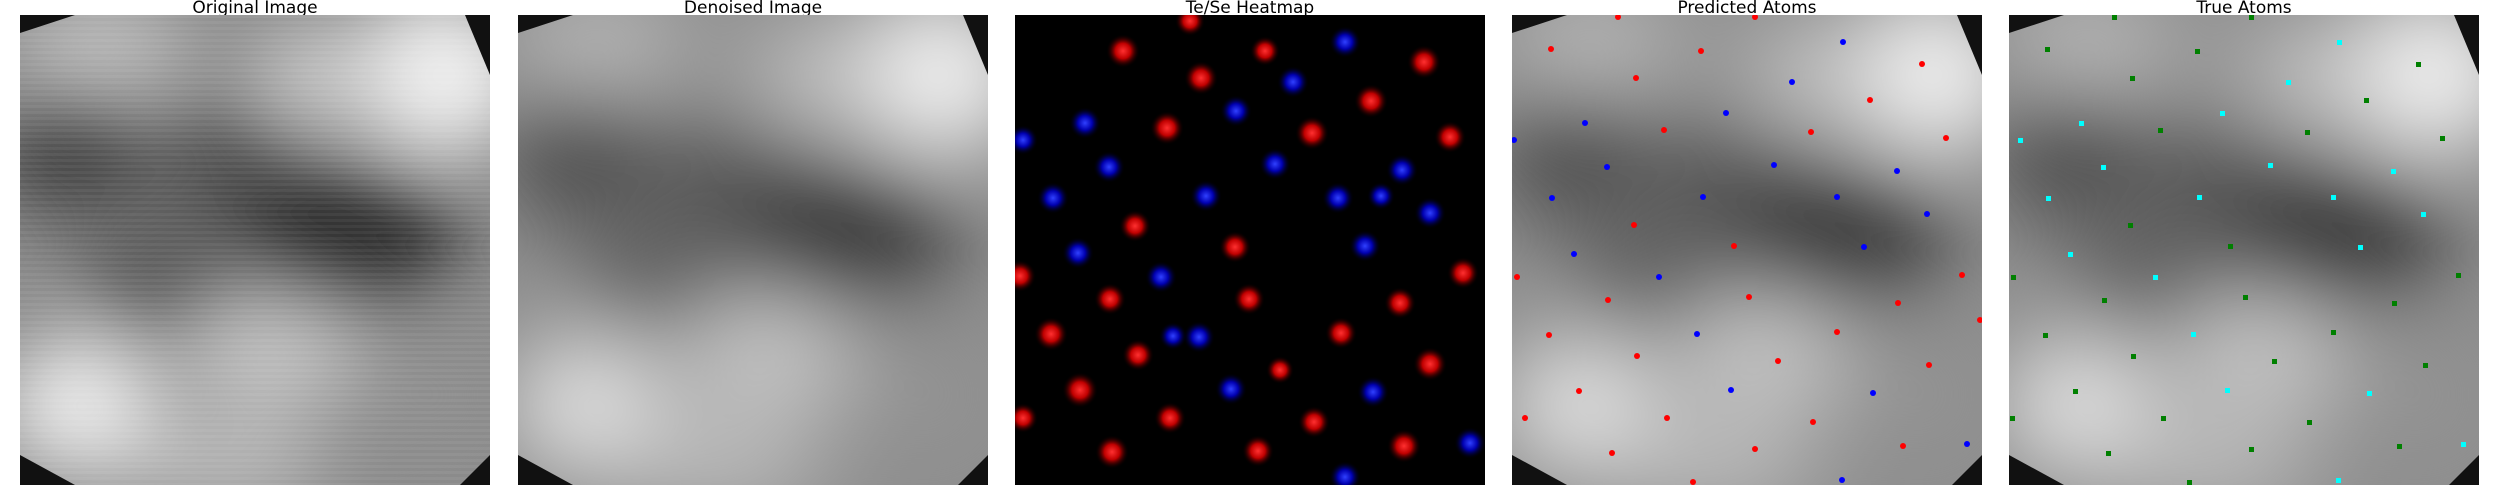  What do you see at coordinates (1250, 9) in the screenshot?
I see `panel-title-heatmap: Te/Se Heatmap` at bounding box center [1250, 9].